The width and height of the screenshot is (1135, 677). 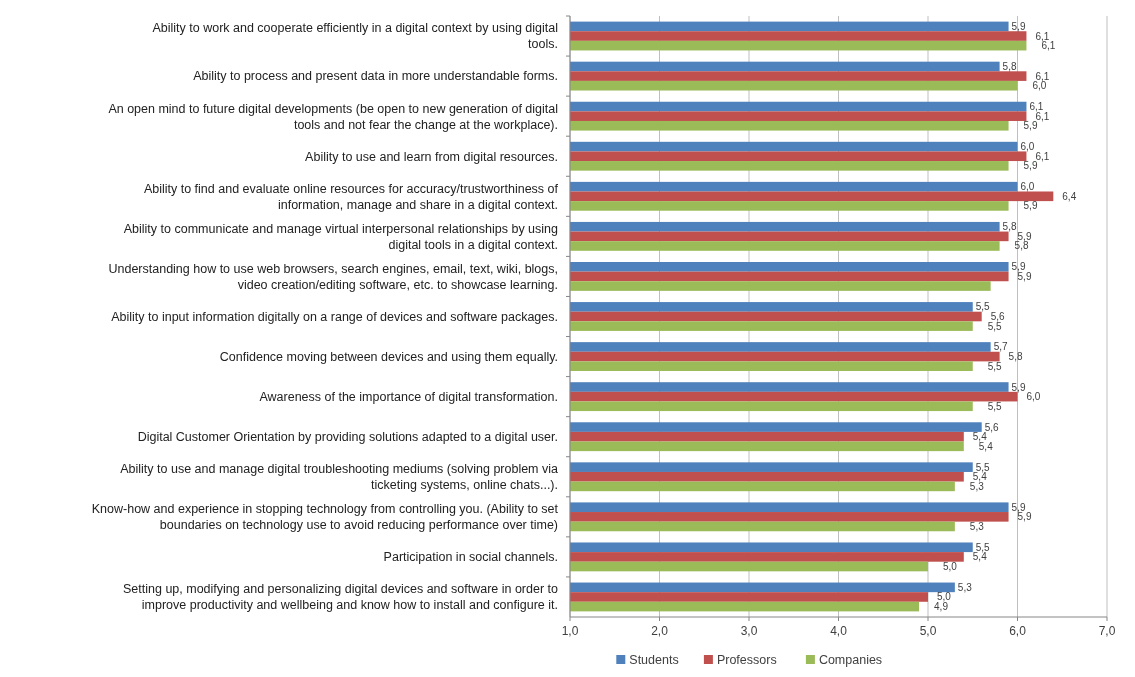 What do you see at coordinates (928, 631) in the screenshot?
I see `x-tick-label: 5,0` at bounding box center [928, 631].